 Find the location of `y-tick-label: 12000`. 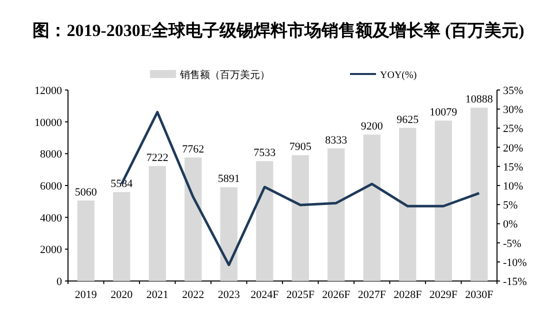

y-tick-label: 12000 is located at coordinates (48, 91).